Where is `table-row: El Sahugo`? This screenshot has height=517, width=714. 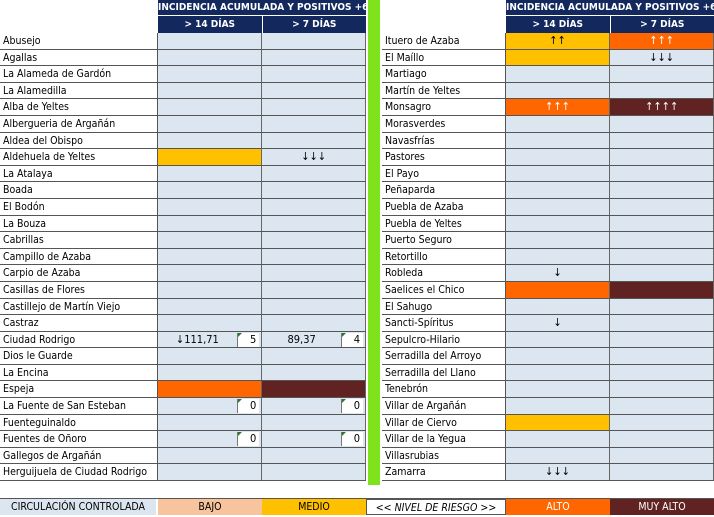
table-row: El Sahugo is located at coordinates (548, 307).